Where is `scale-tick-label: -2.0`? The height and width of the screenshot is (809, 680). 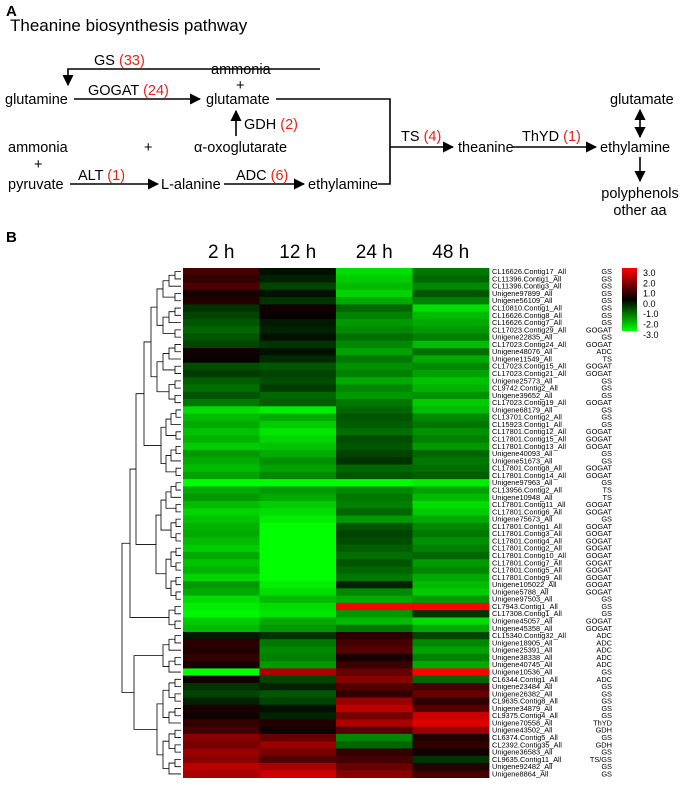
scale-tick-label: -2.0 is located at coordinates (651, 325).